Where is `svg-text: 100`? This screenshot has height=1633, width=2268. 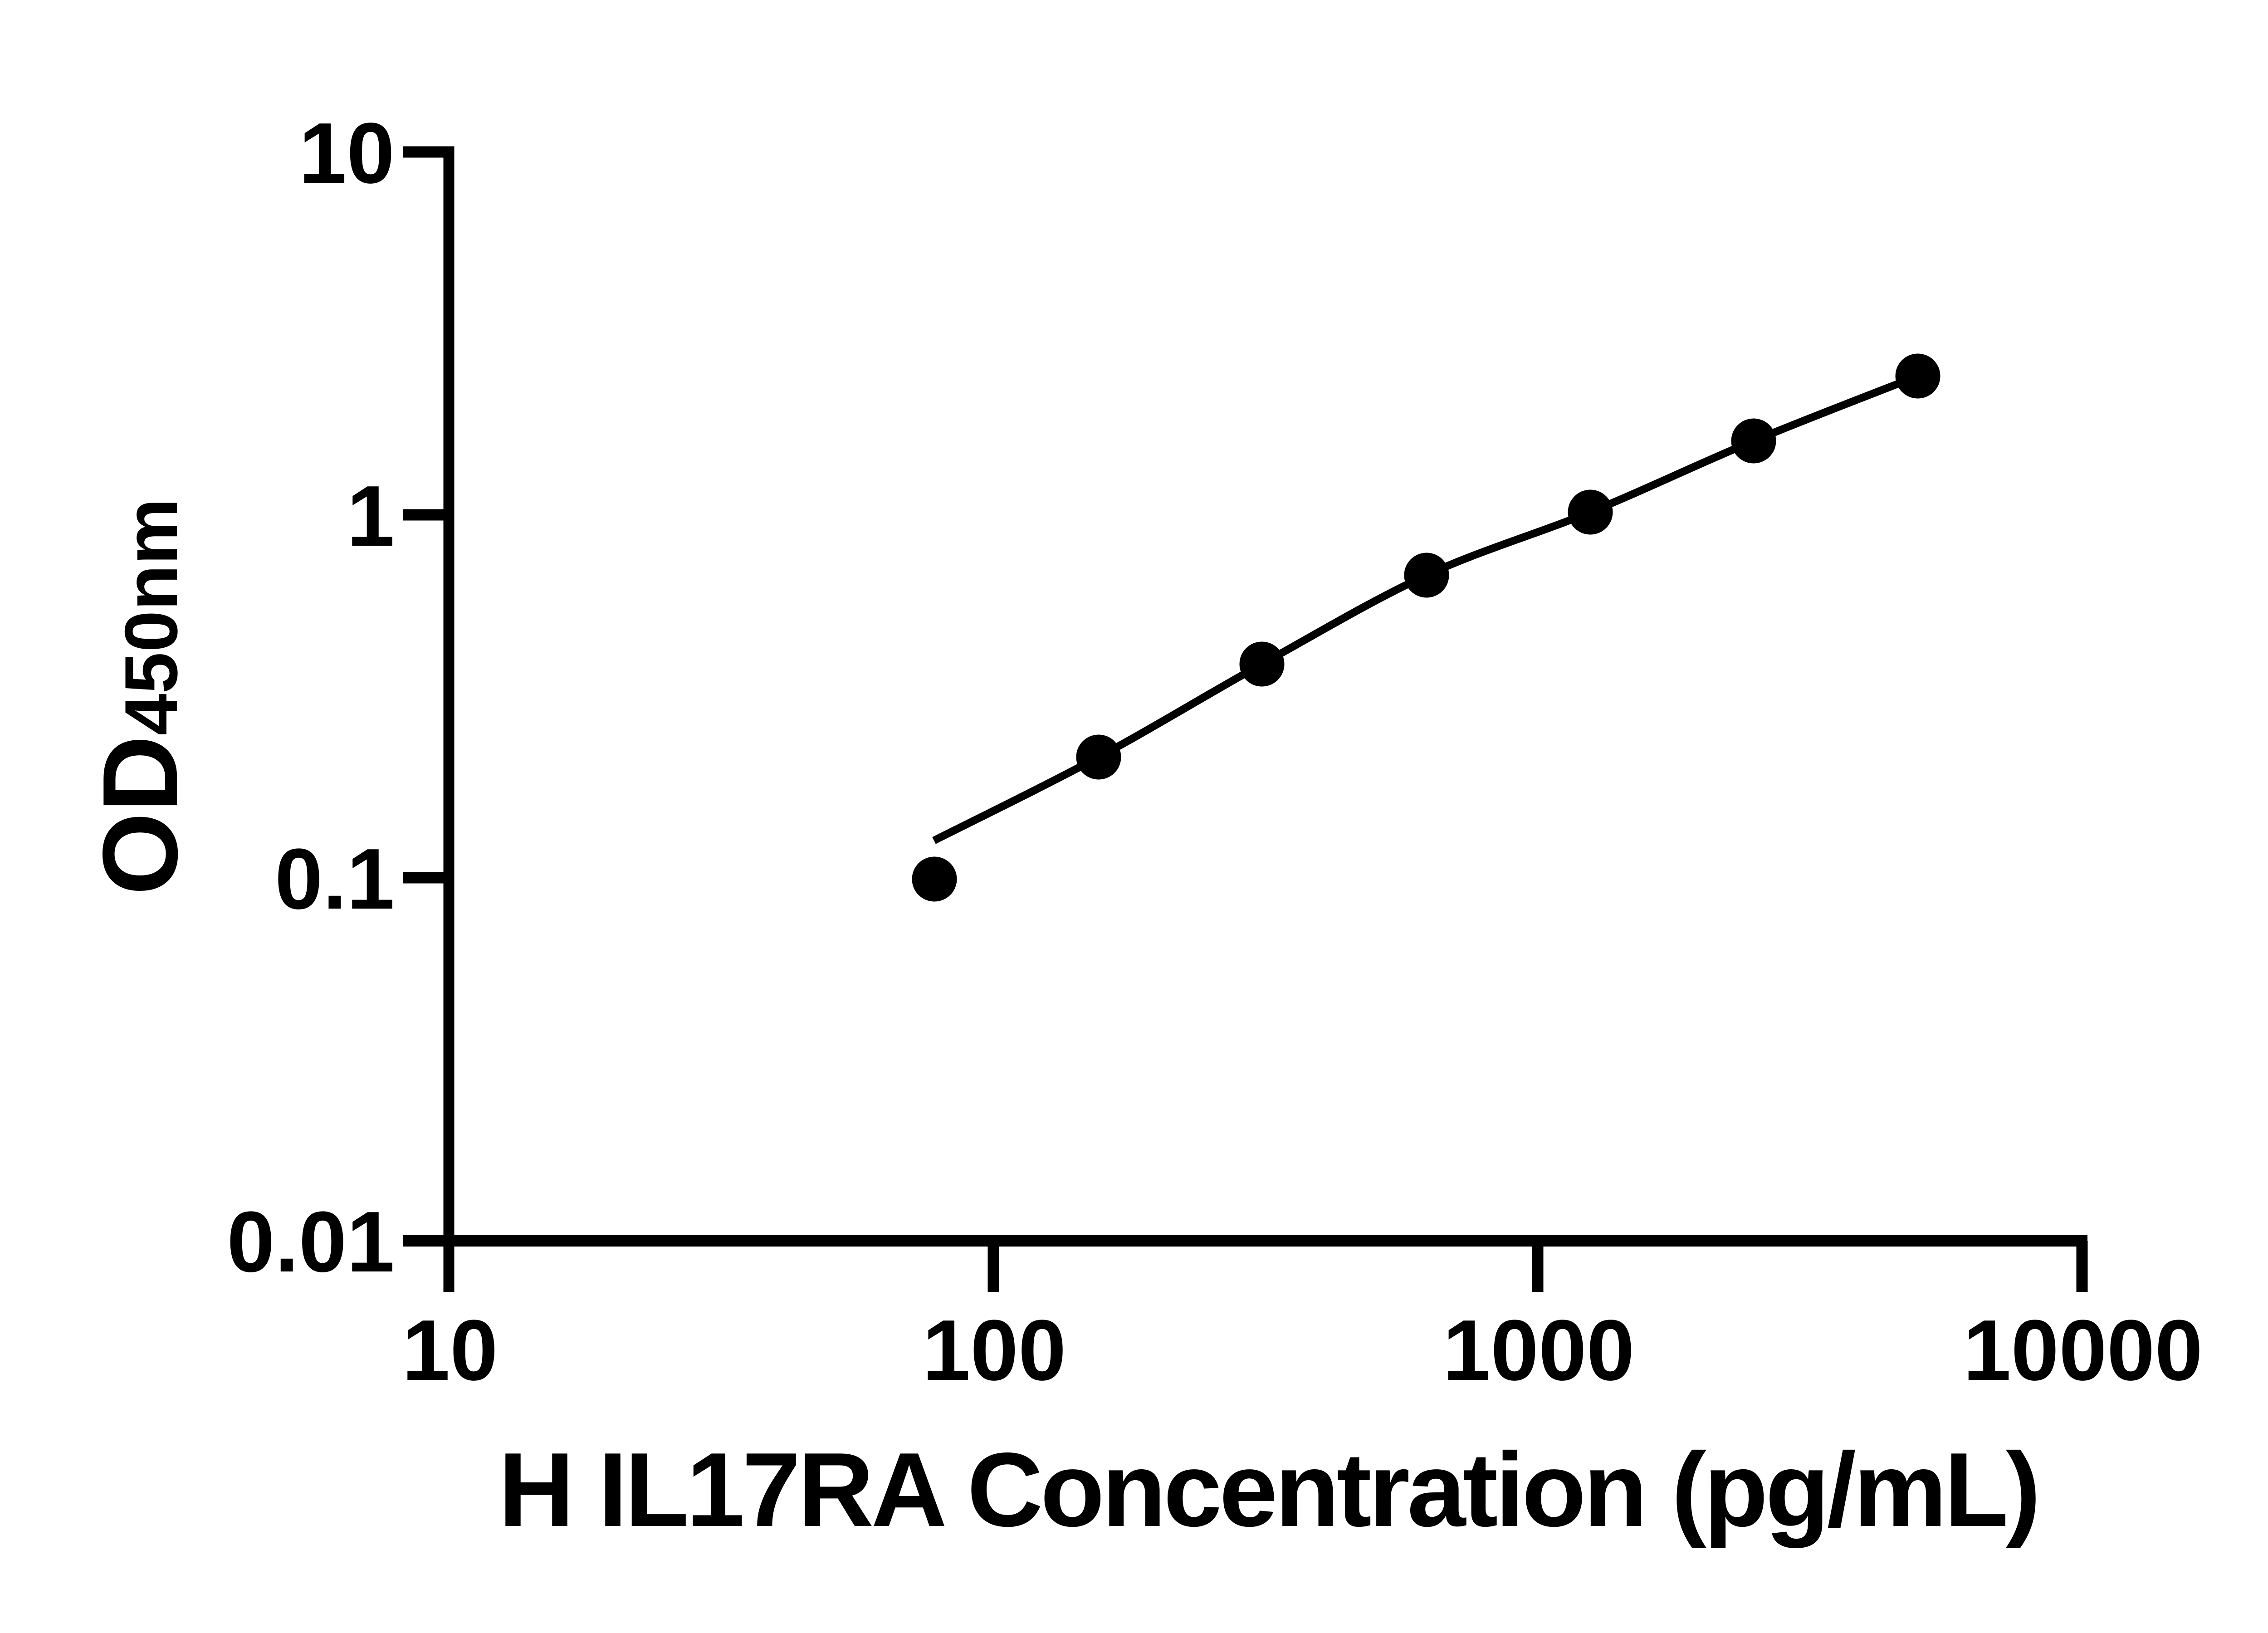
svg-text: 100 is located at coordinates (994, 1350).